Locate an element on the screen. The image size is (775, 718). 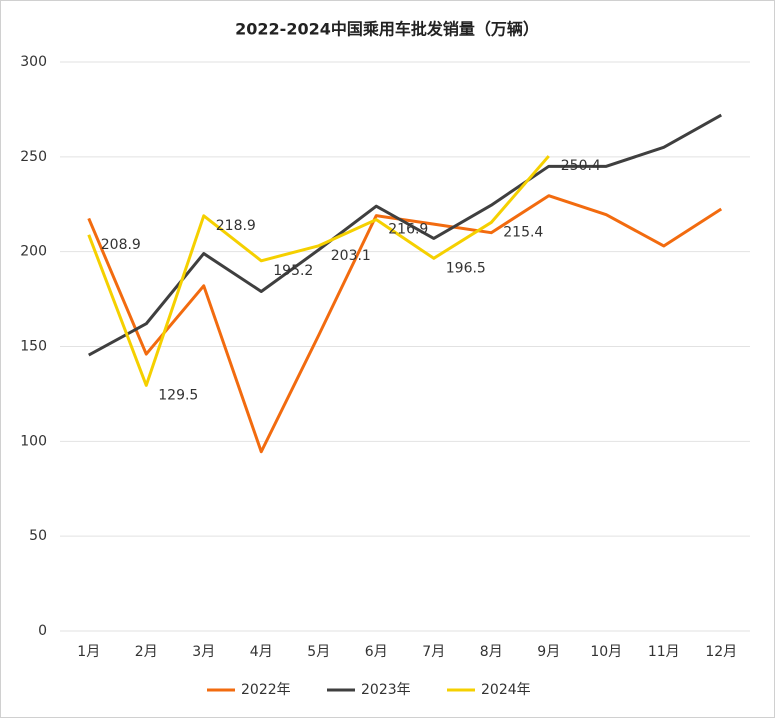
legend-label: 2022年 is located at coordinates (266, 690).